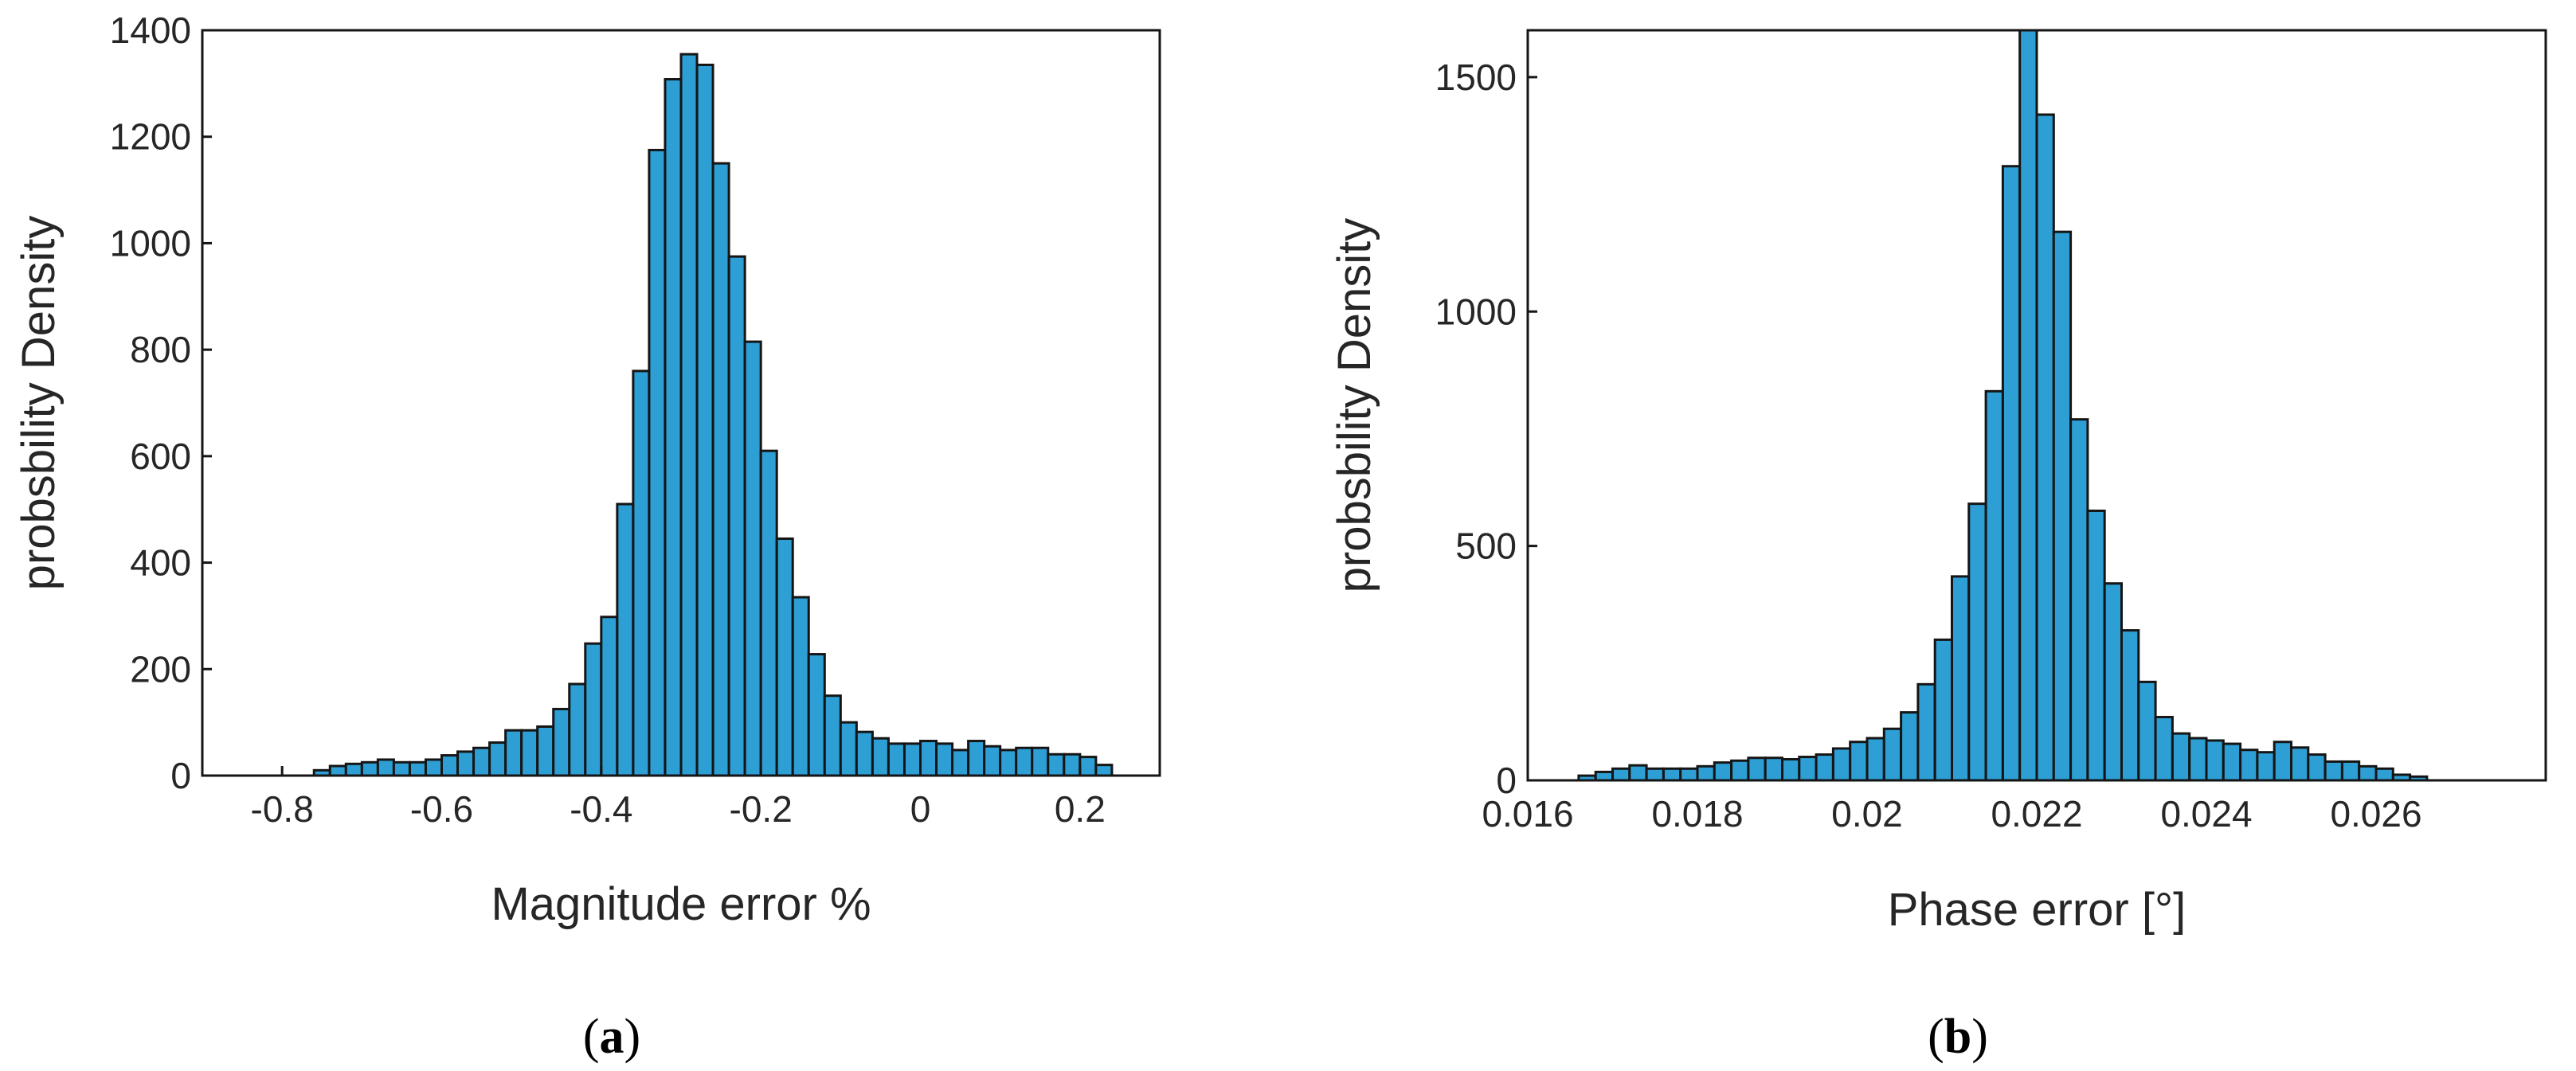  I want to click on x-tick-label-a: -0.8, so click(282, 809).